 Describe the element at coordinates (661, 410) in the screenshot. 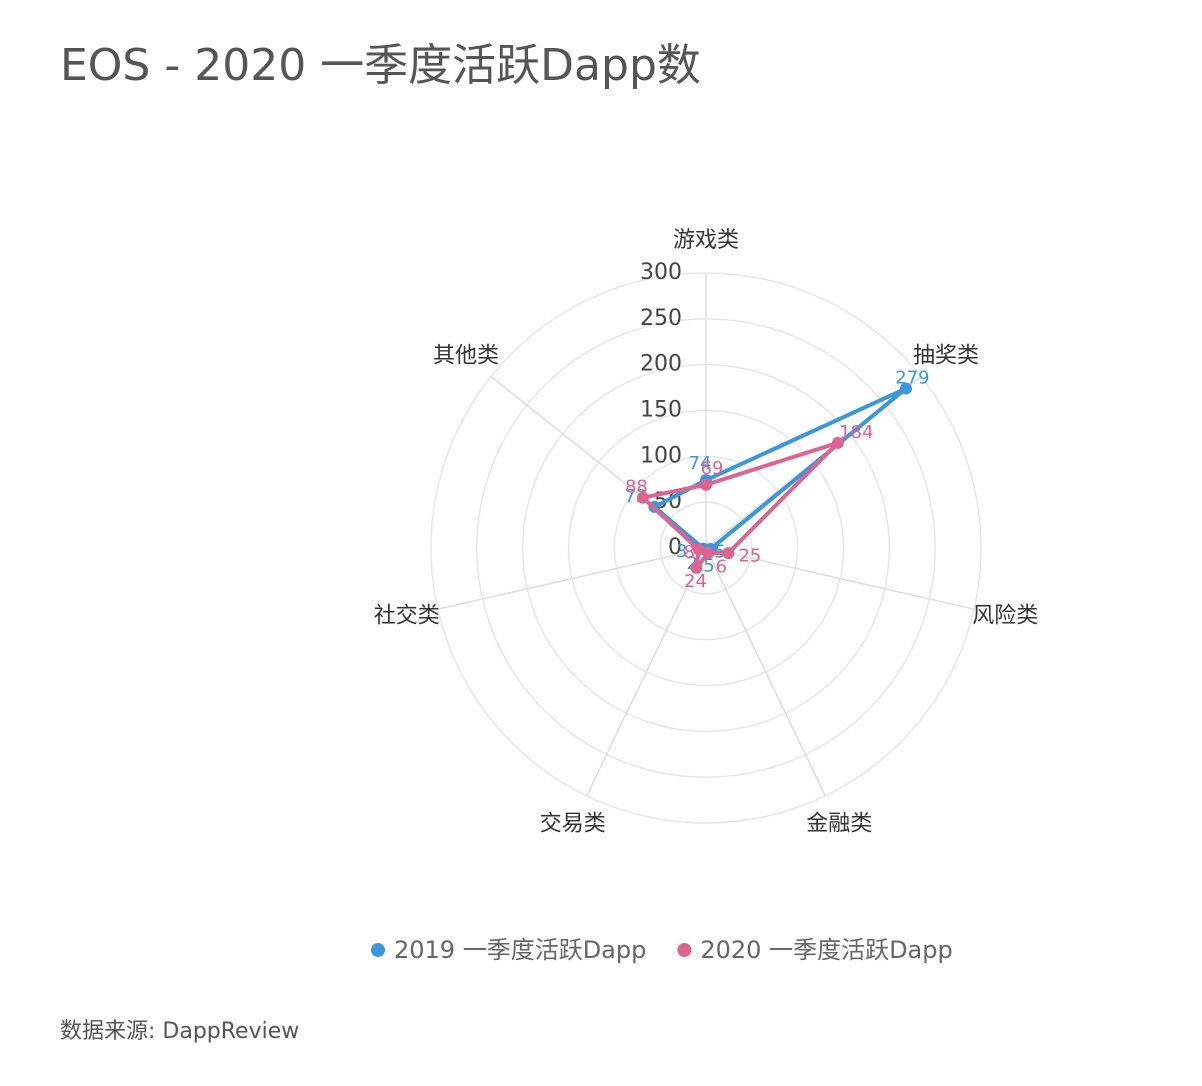

I see `r-tick-label: 150` at that location.